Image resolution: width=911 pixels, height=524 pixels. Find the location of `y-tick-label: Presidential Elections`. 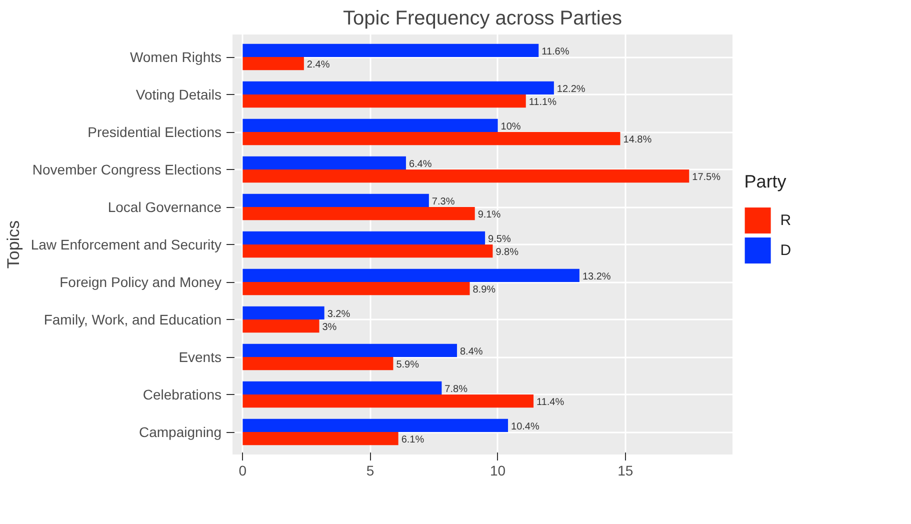

y-tick-label: Presidential Elections is located at coordinates (155, 132).